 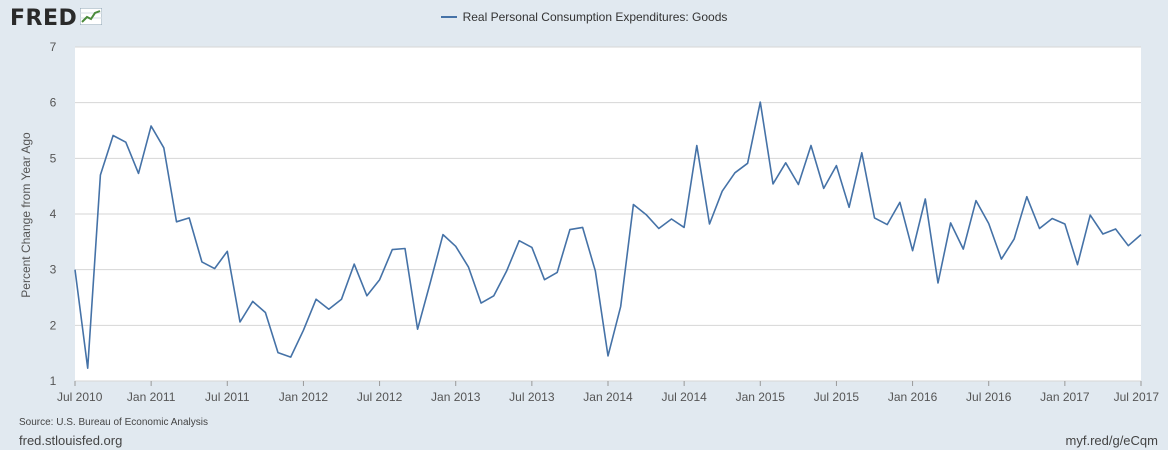 I want to click on y-tick-label: 3, so click(x=53, y=270).